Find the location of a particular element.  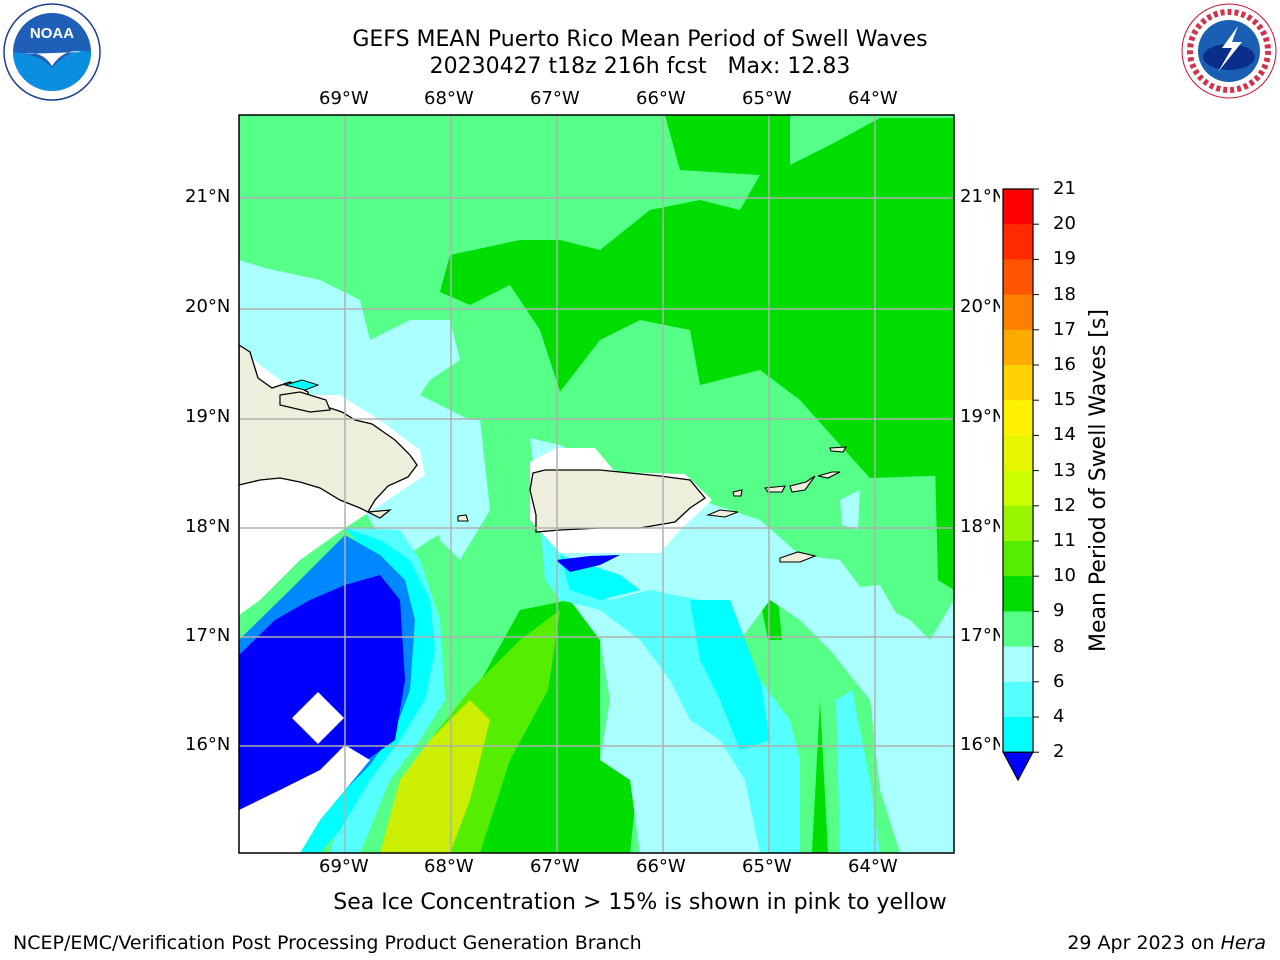

lat-label-left: 18°N is located at coordinates (208, 526).